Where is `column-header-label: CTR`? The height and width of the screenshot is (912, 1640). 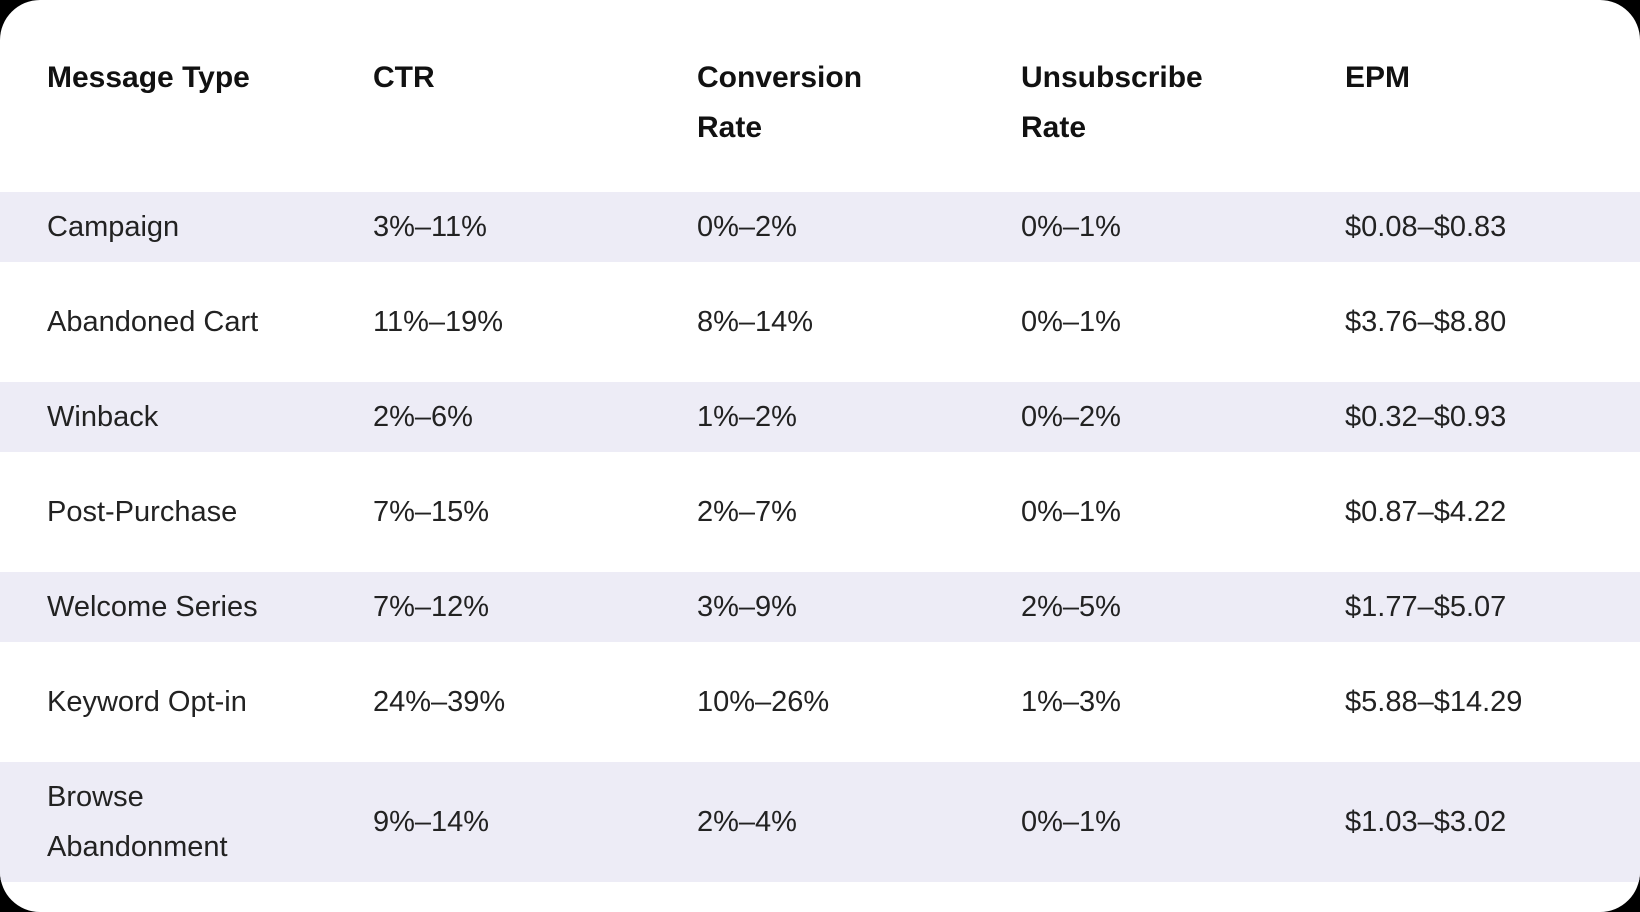 column-header-label: CTR is located at coordinates (404, 77).